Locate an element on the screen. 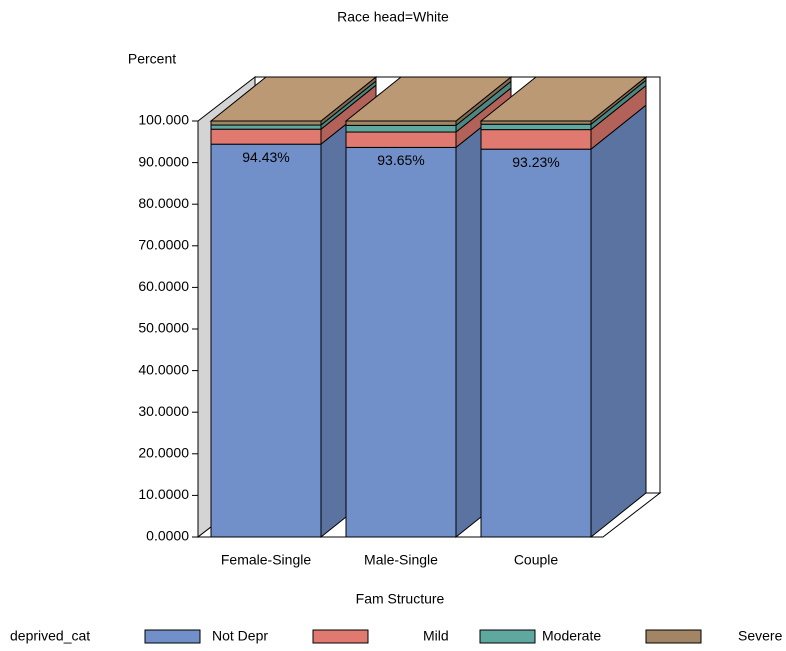  y-tick-label: 0.0000 is located at coordinates (167, 536).